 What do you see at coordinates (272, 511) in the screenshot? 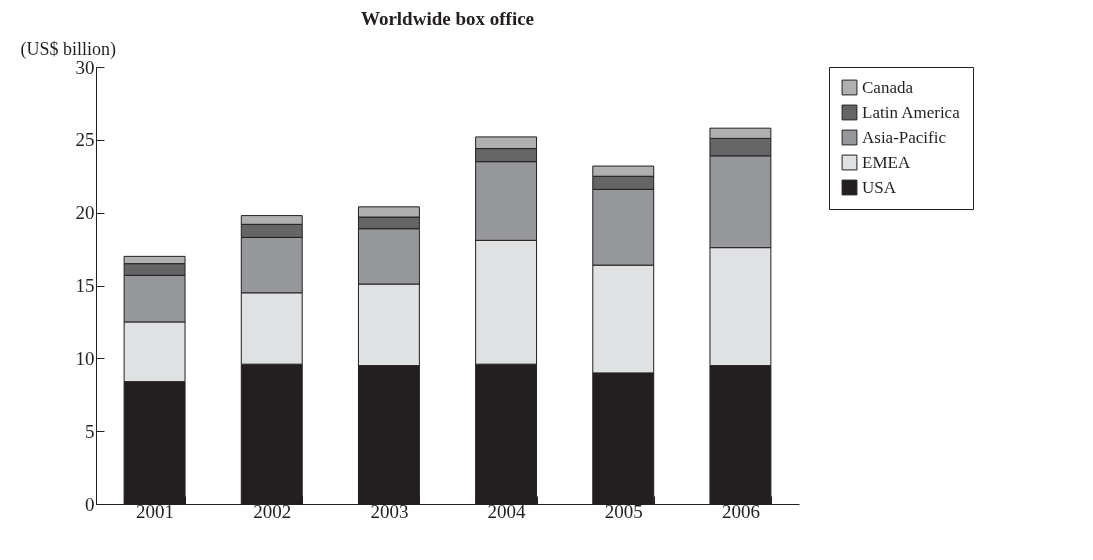
I see `x-tick-label: 2002` at bounding box center [272, 511].